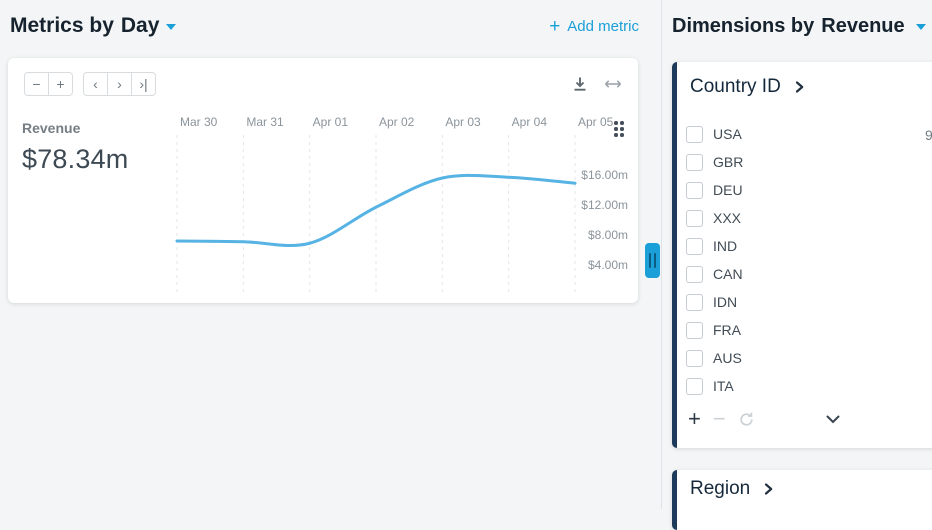 The width and height of the screenshot is (932, 530). I want to click on region-card: Region, so click(802, 500).